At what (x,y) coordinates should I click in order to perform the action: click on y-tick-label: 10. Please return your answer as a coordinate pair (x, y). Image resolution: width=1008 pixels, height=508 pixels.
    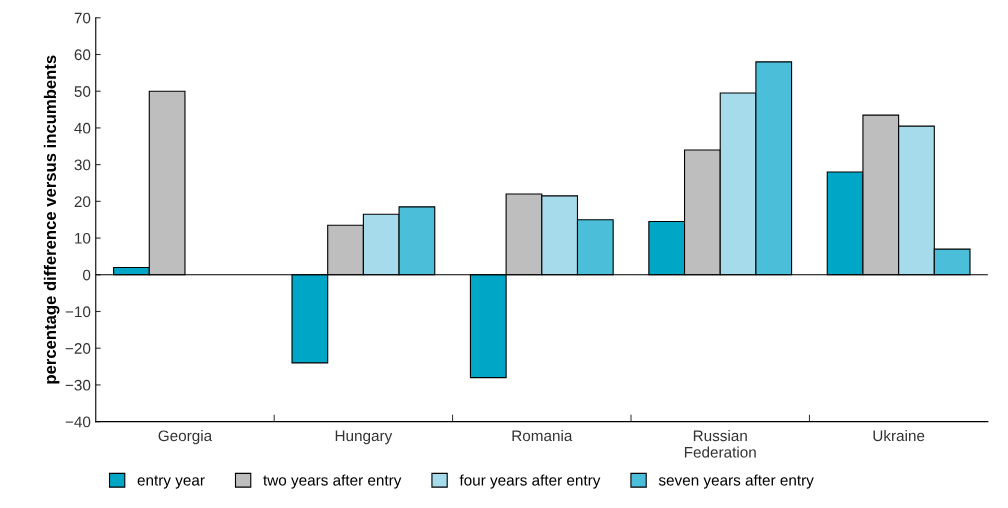
    Looking at the image, I should click on (83, 238).